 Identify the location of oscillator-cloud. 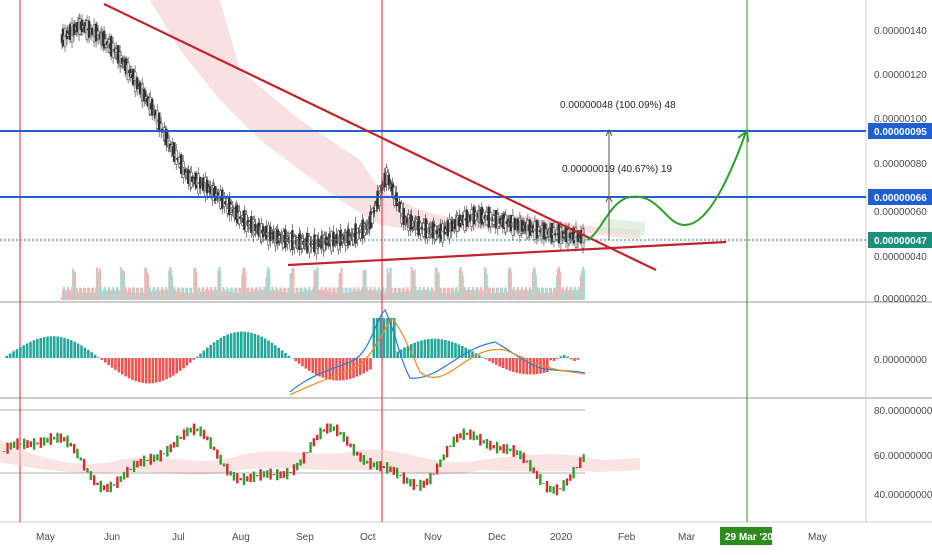
(320, 457).